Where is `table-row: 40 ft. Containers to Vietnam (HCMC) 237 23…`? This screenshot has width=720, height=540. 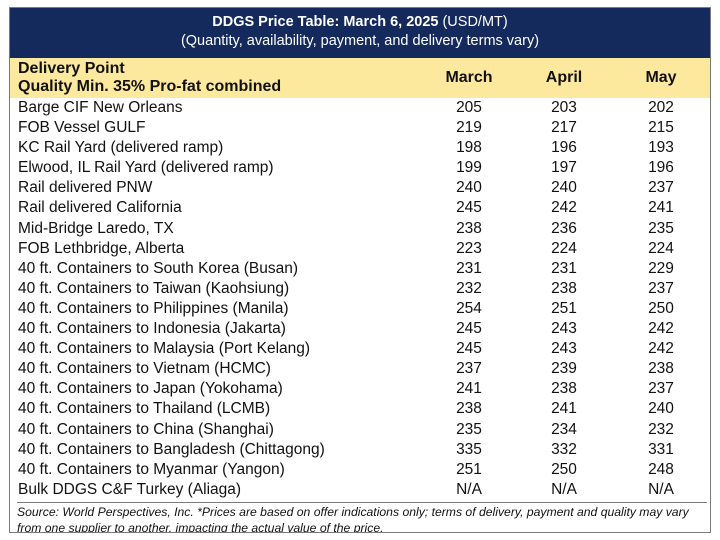
table-row: 40 ft. Containers to Vietnam (HCMC) 237 23… is located at coordinates (360, 369).